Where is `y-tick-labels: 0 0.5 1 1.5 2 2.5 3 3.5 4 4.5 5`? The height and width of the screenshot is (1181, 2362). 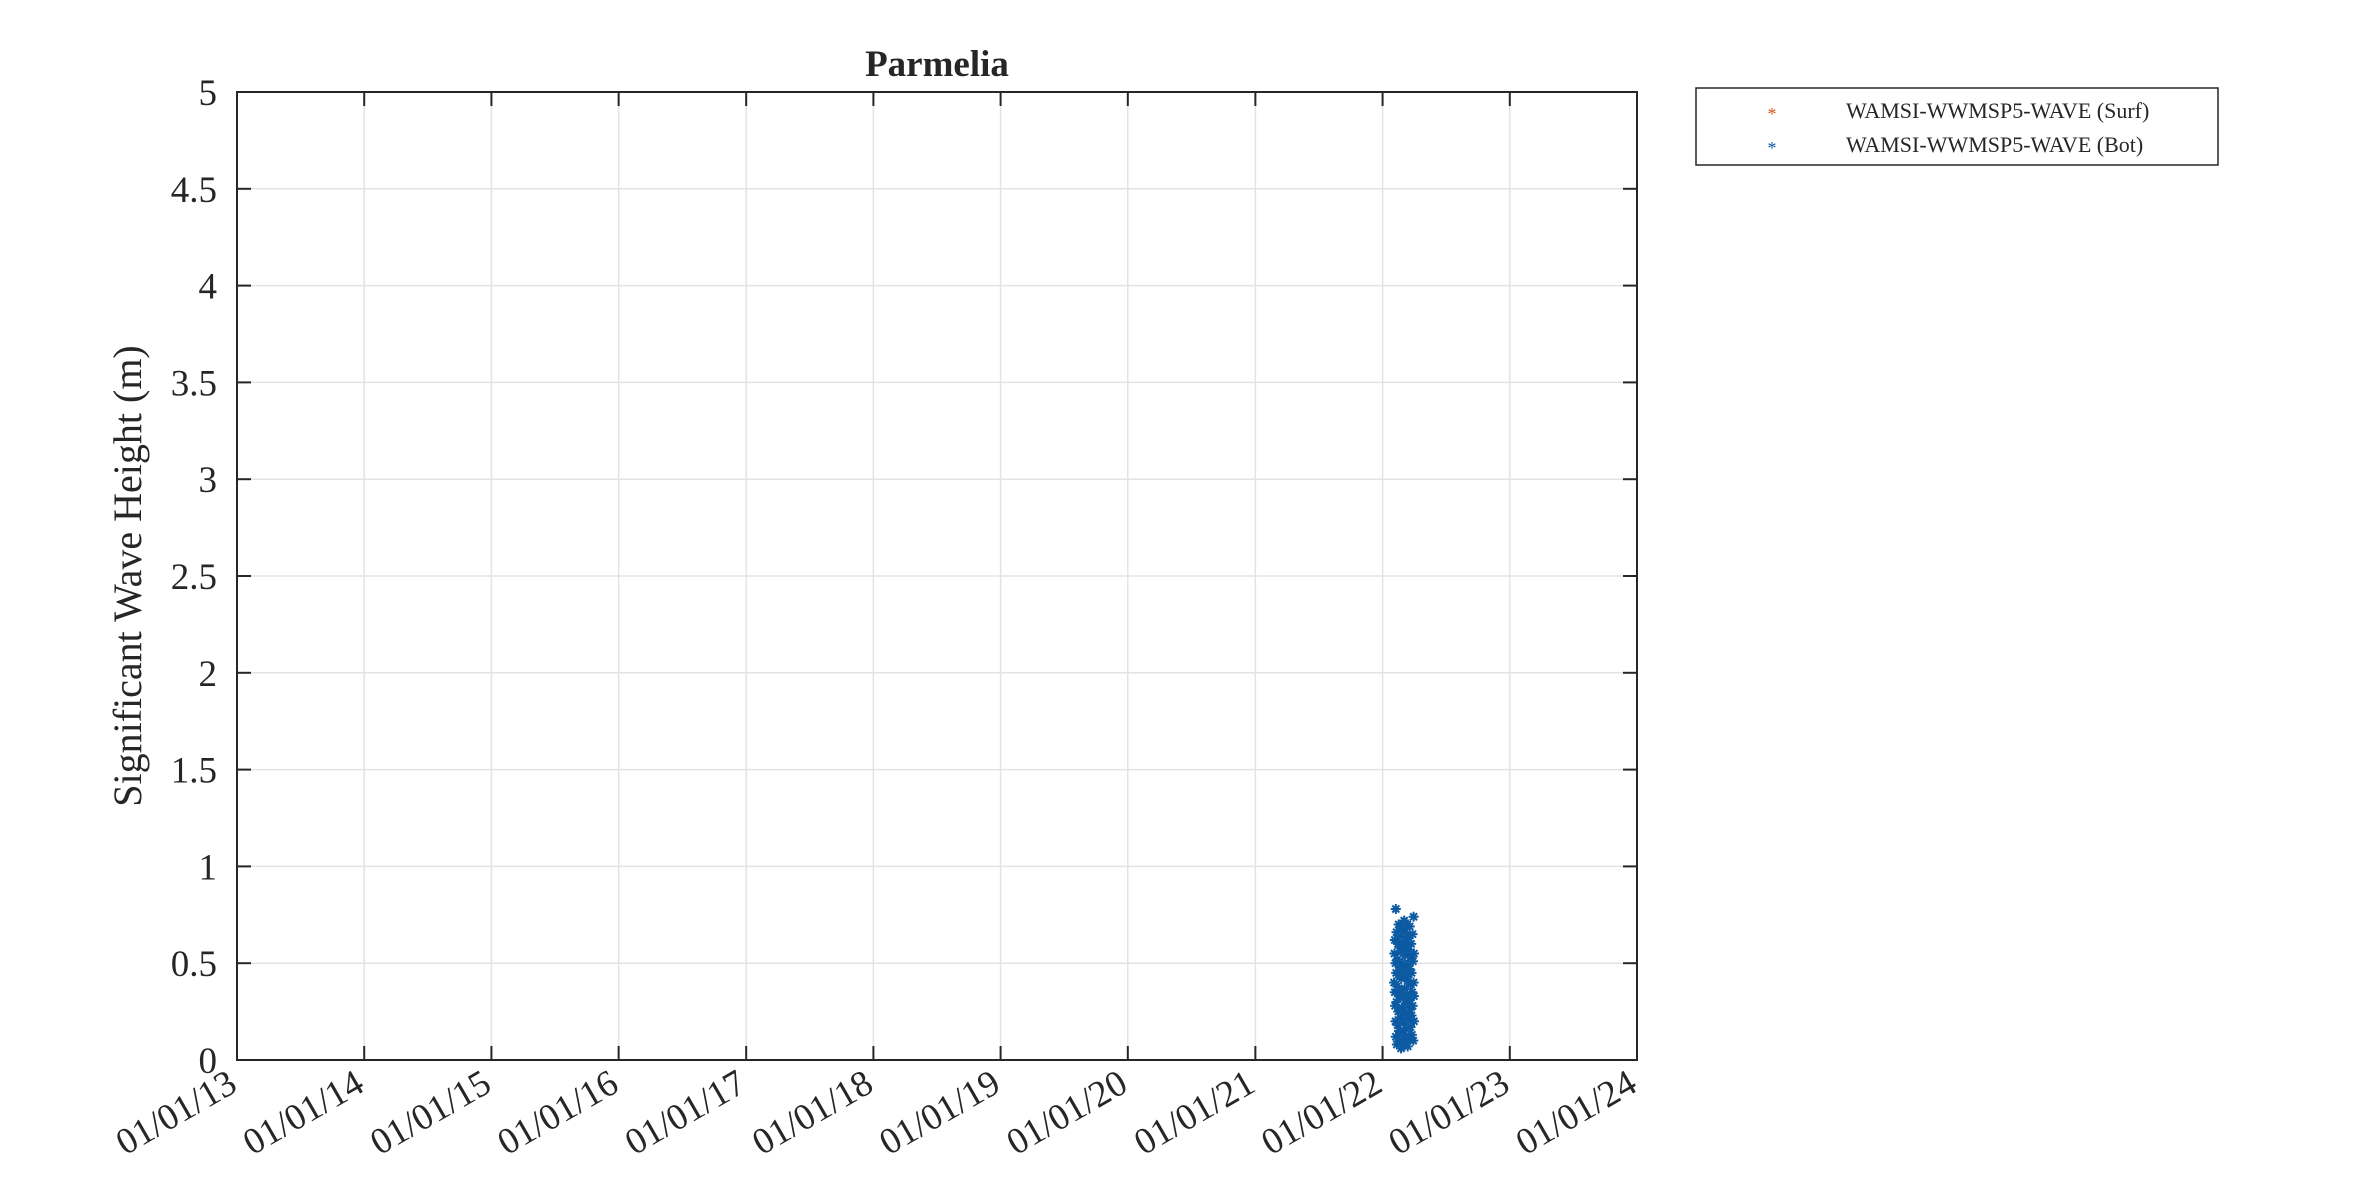 y-tick-labels: 0 0.5 1 1.5 2 2.5 3 3.5 4 4.5 5 is located at coordinates (194, 577).